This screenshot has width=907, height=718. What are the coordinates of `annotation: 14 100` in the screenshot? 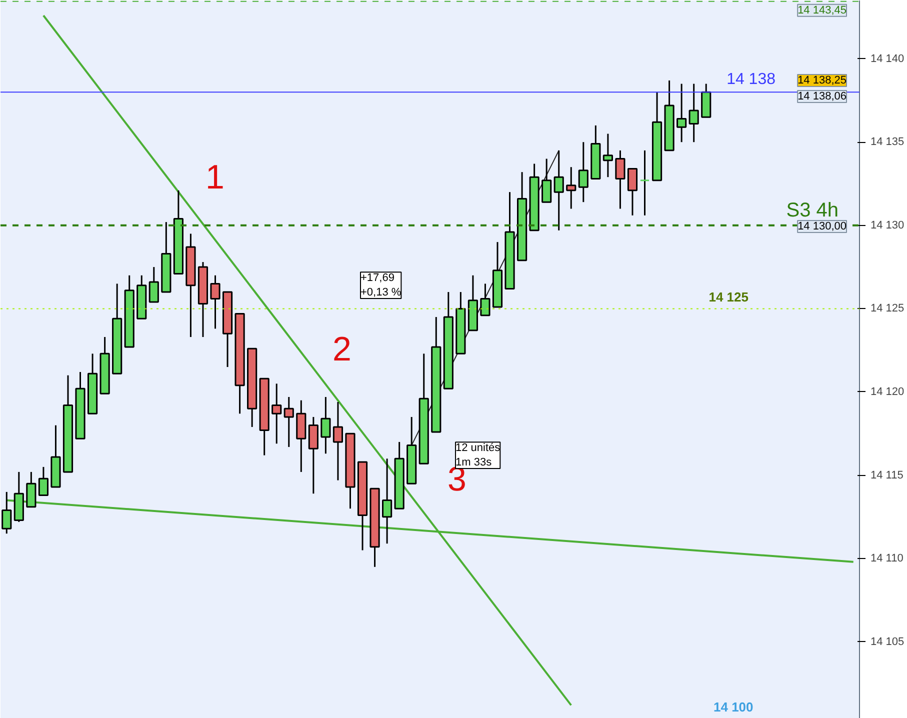 It's located at (734, 707).